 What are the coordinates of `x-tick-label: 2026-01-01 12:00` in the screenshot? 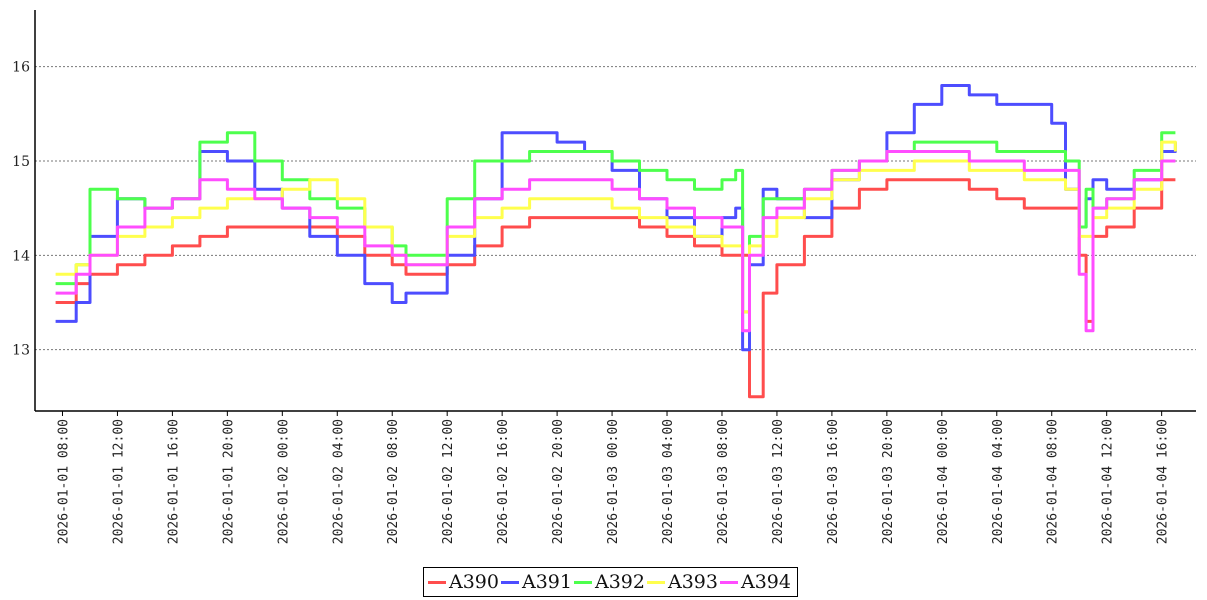 It's located at (118, 481).